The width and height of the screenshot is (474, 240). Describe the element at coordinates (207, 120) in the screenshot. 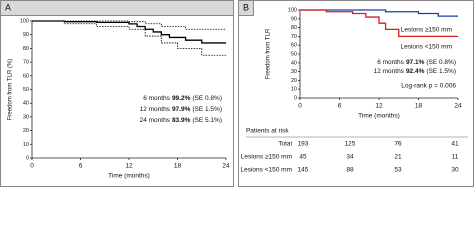

I see `text-part: (SE 5.1%)` at that location.